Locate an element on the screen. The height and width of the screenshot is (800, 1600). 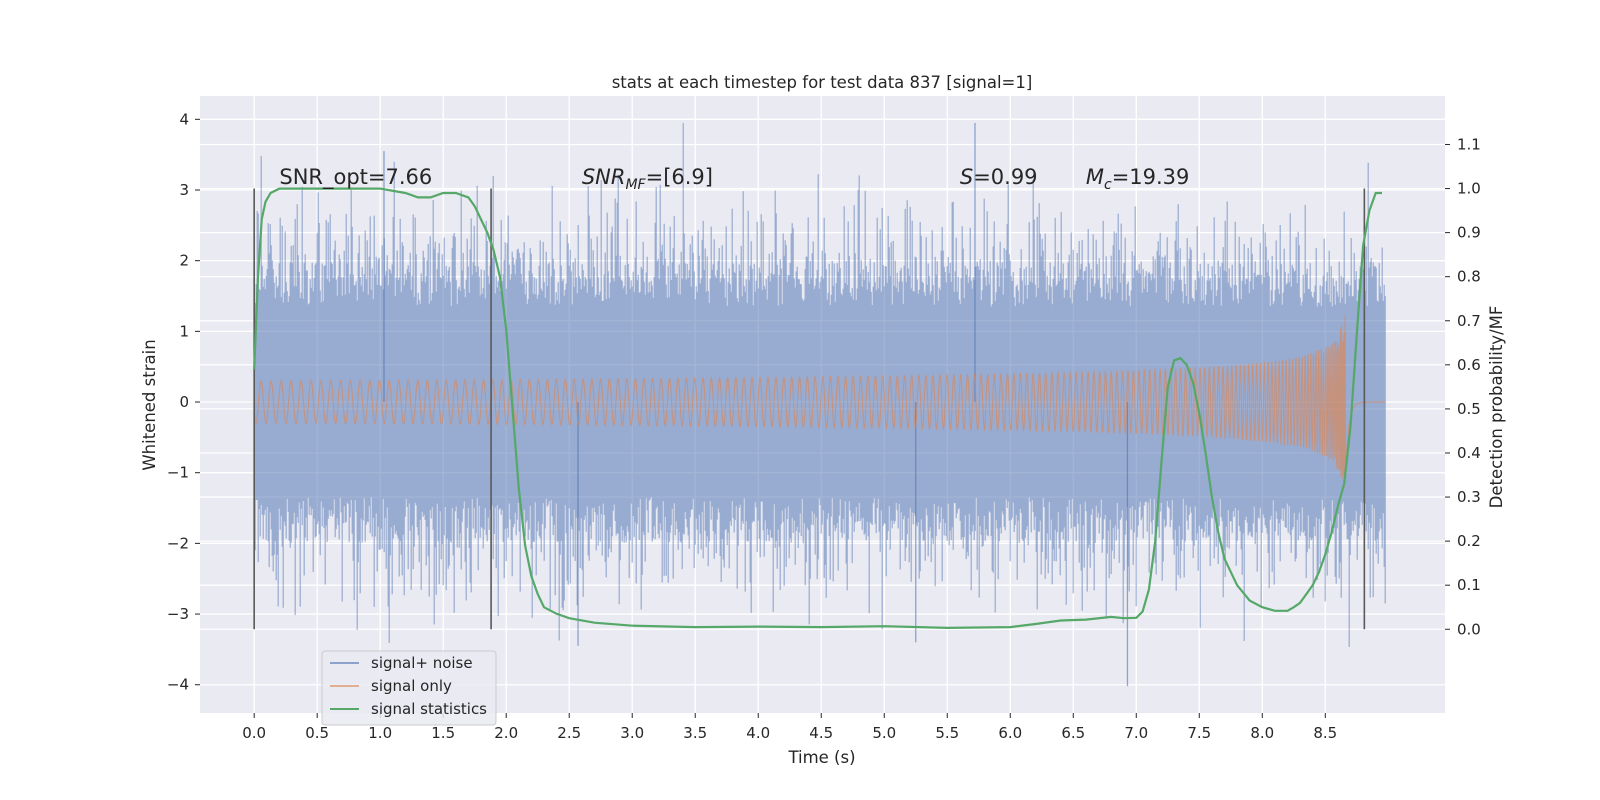
annotation-s: S=0.99 is located at coordinates (999, 177).